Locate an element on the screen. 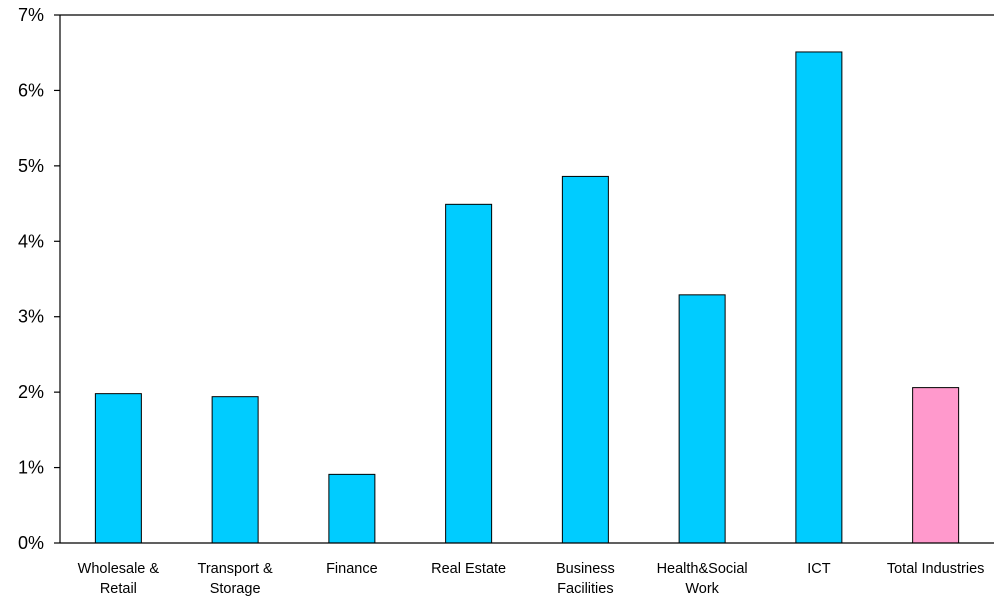 This screenshot has height=597, width=994. y-tick-label: 1% is located at coordinates (31, 468).